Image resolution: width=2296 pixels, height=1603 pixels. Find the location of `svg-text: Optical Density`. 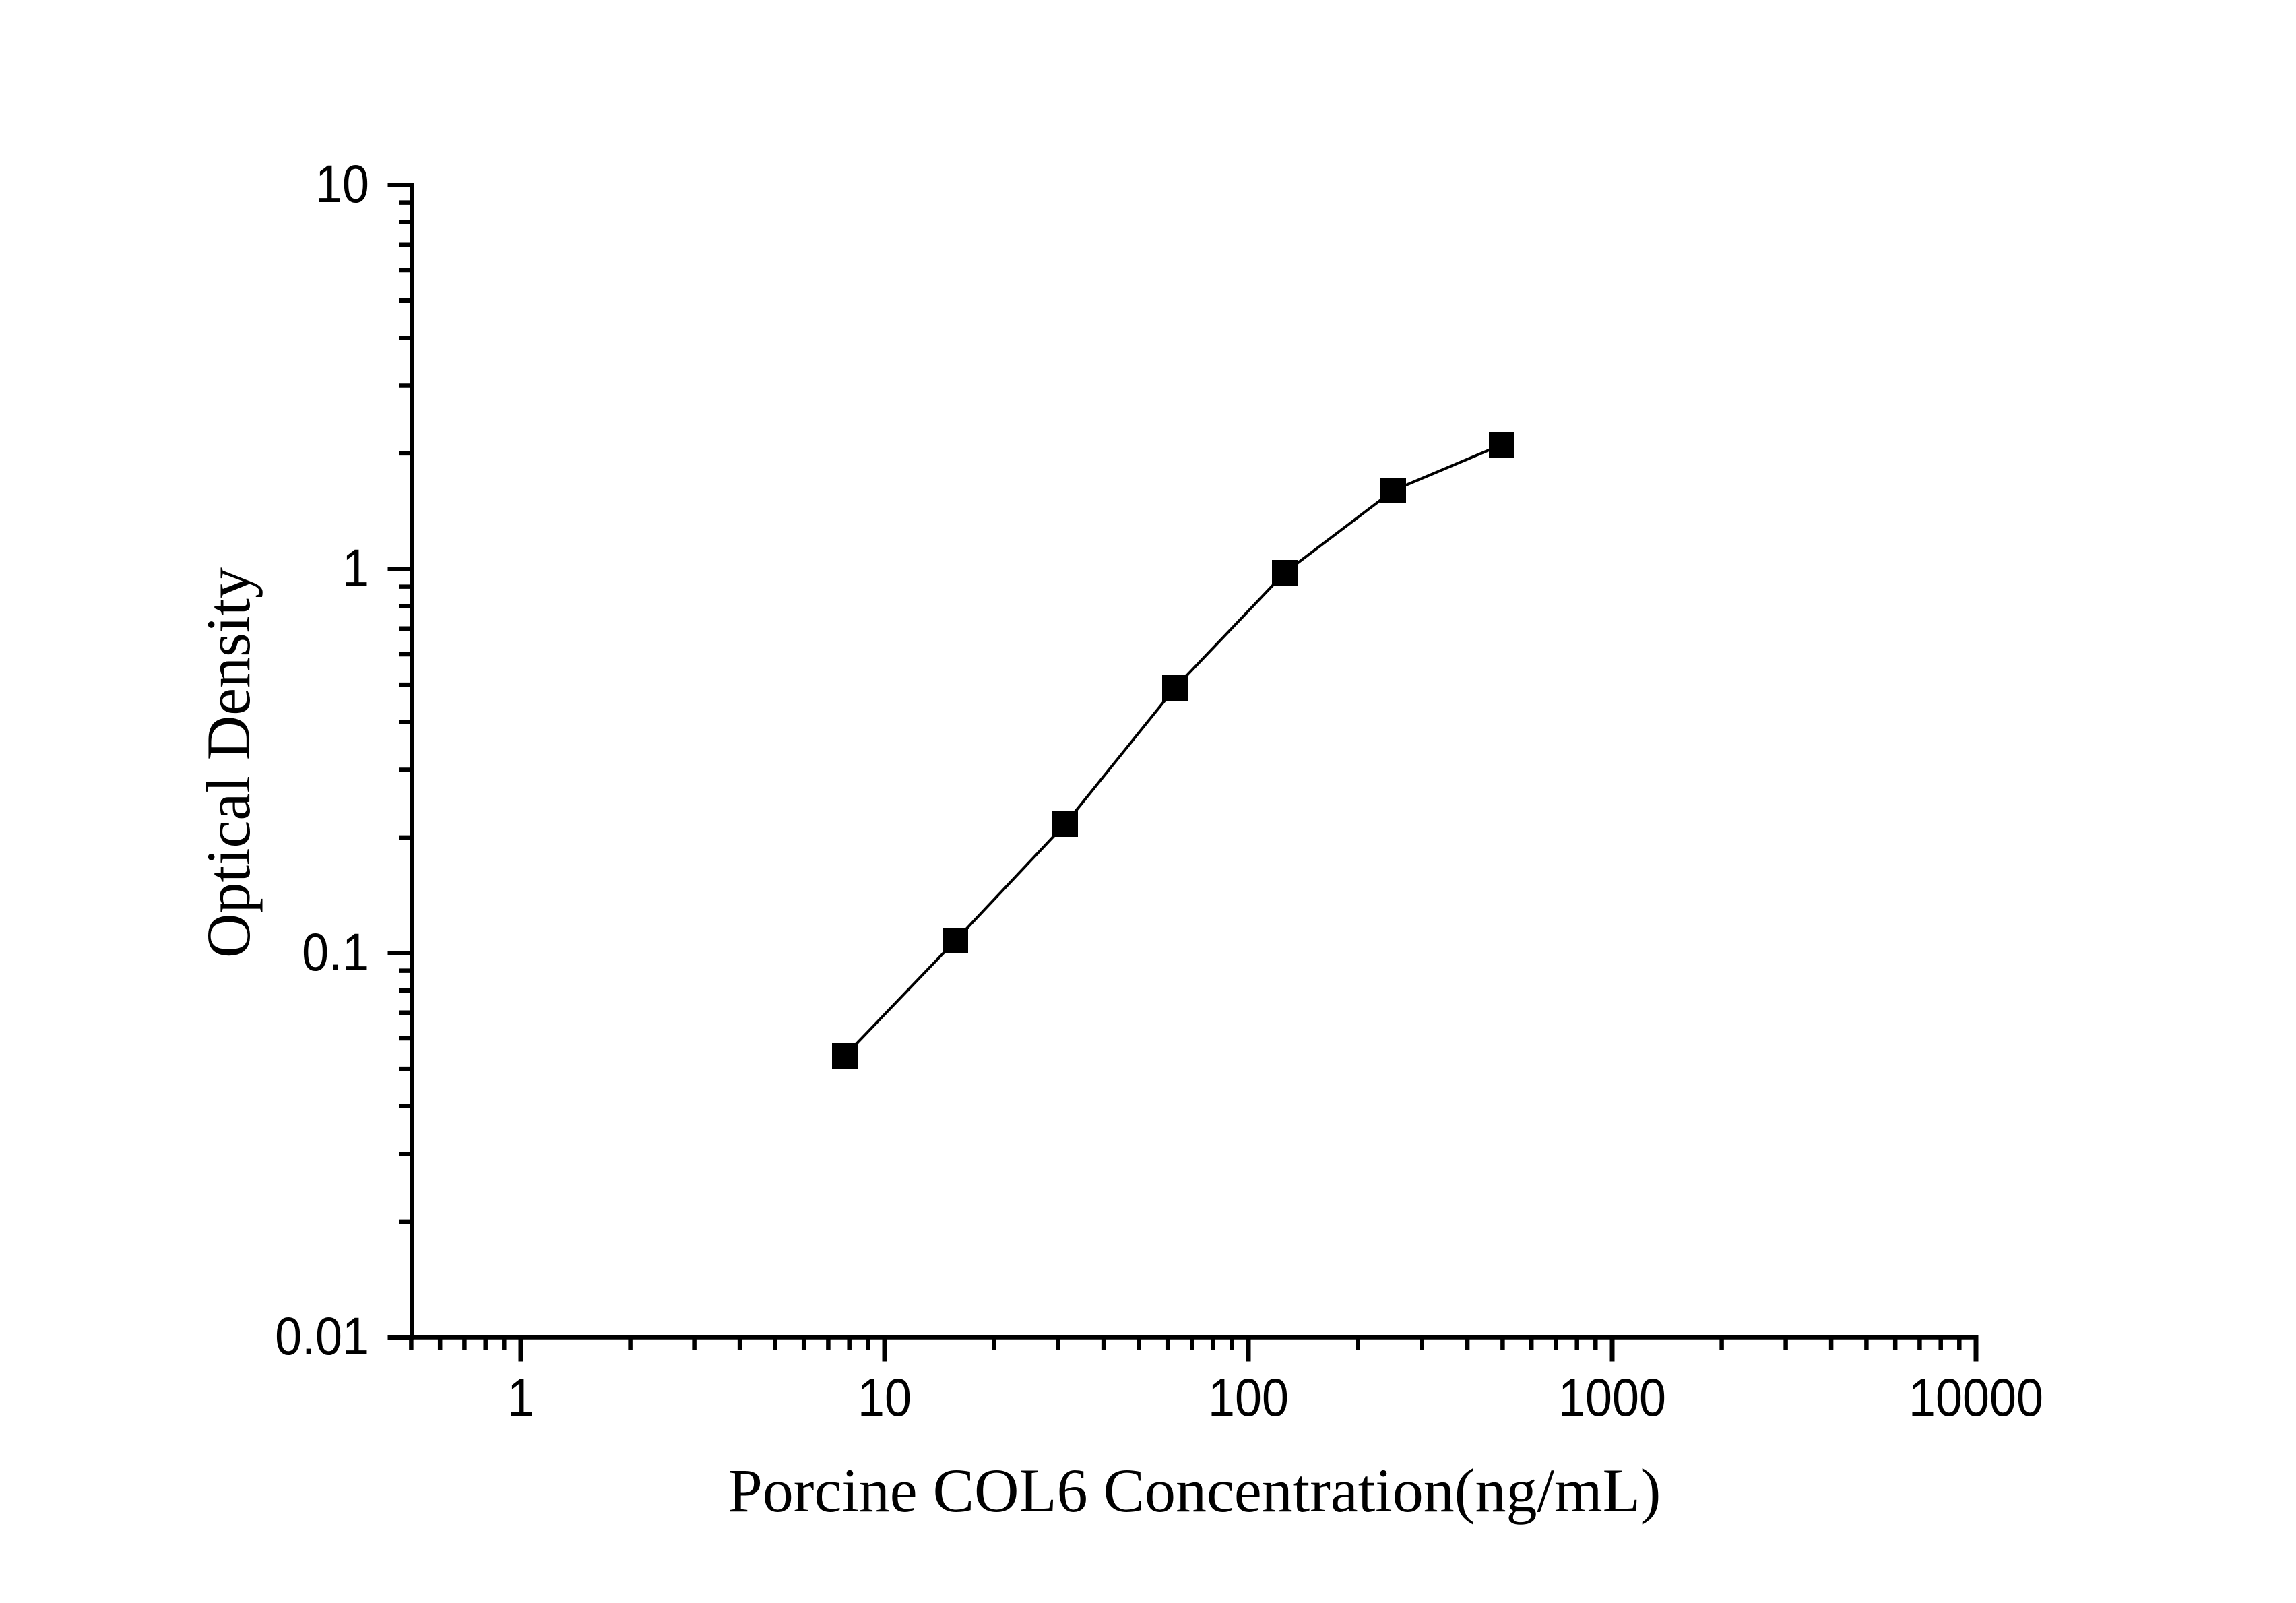

svg-text: Optical Density is located at coordinates (228, 762).